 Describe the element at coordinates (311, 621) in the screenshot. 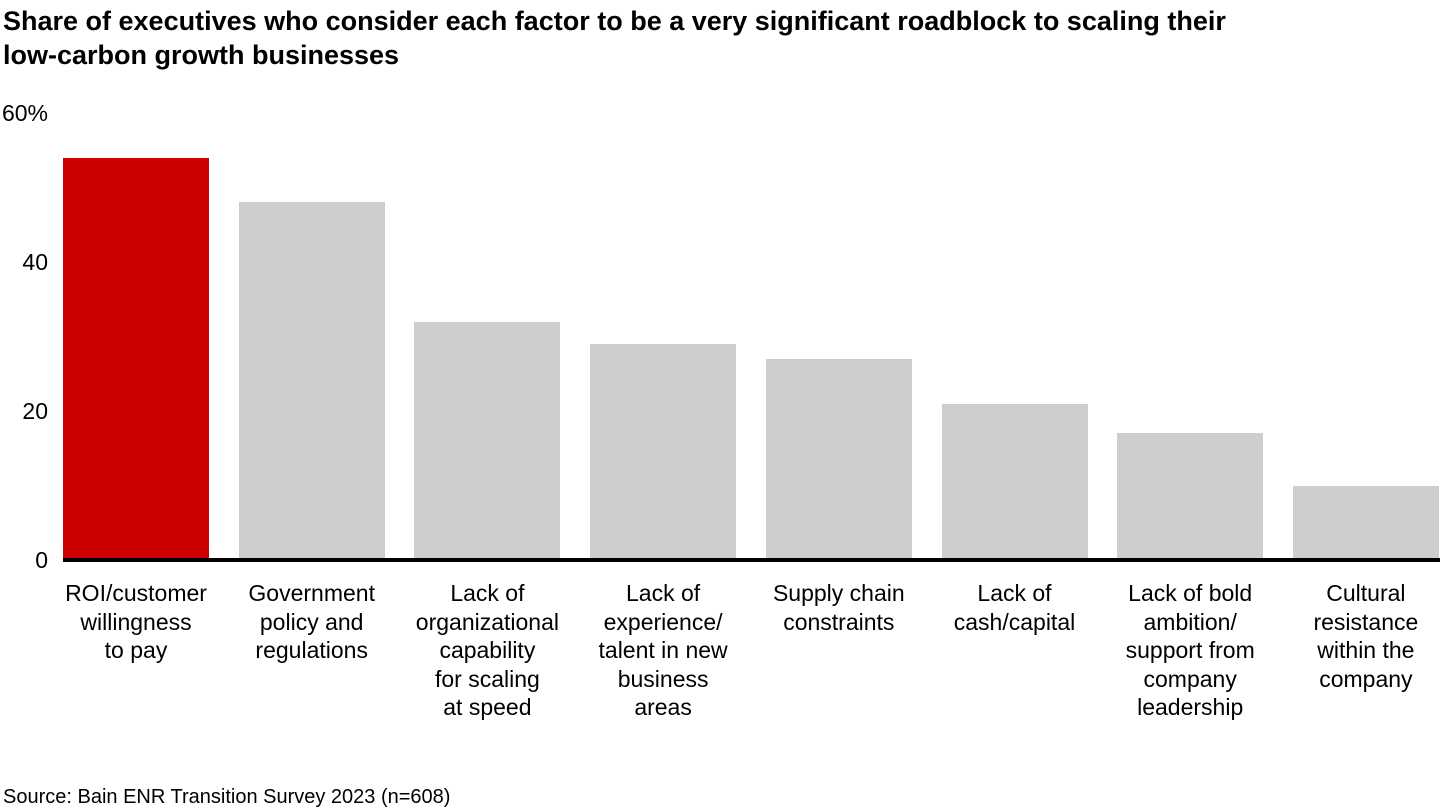

I see `category-label-2: Government policy and regulations` at that location.